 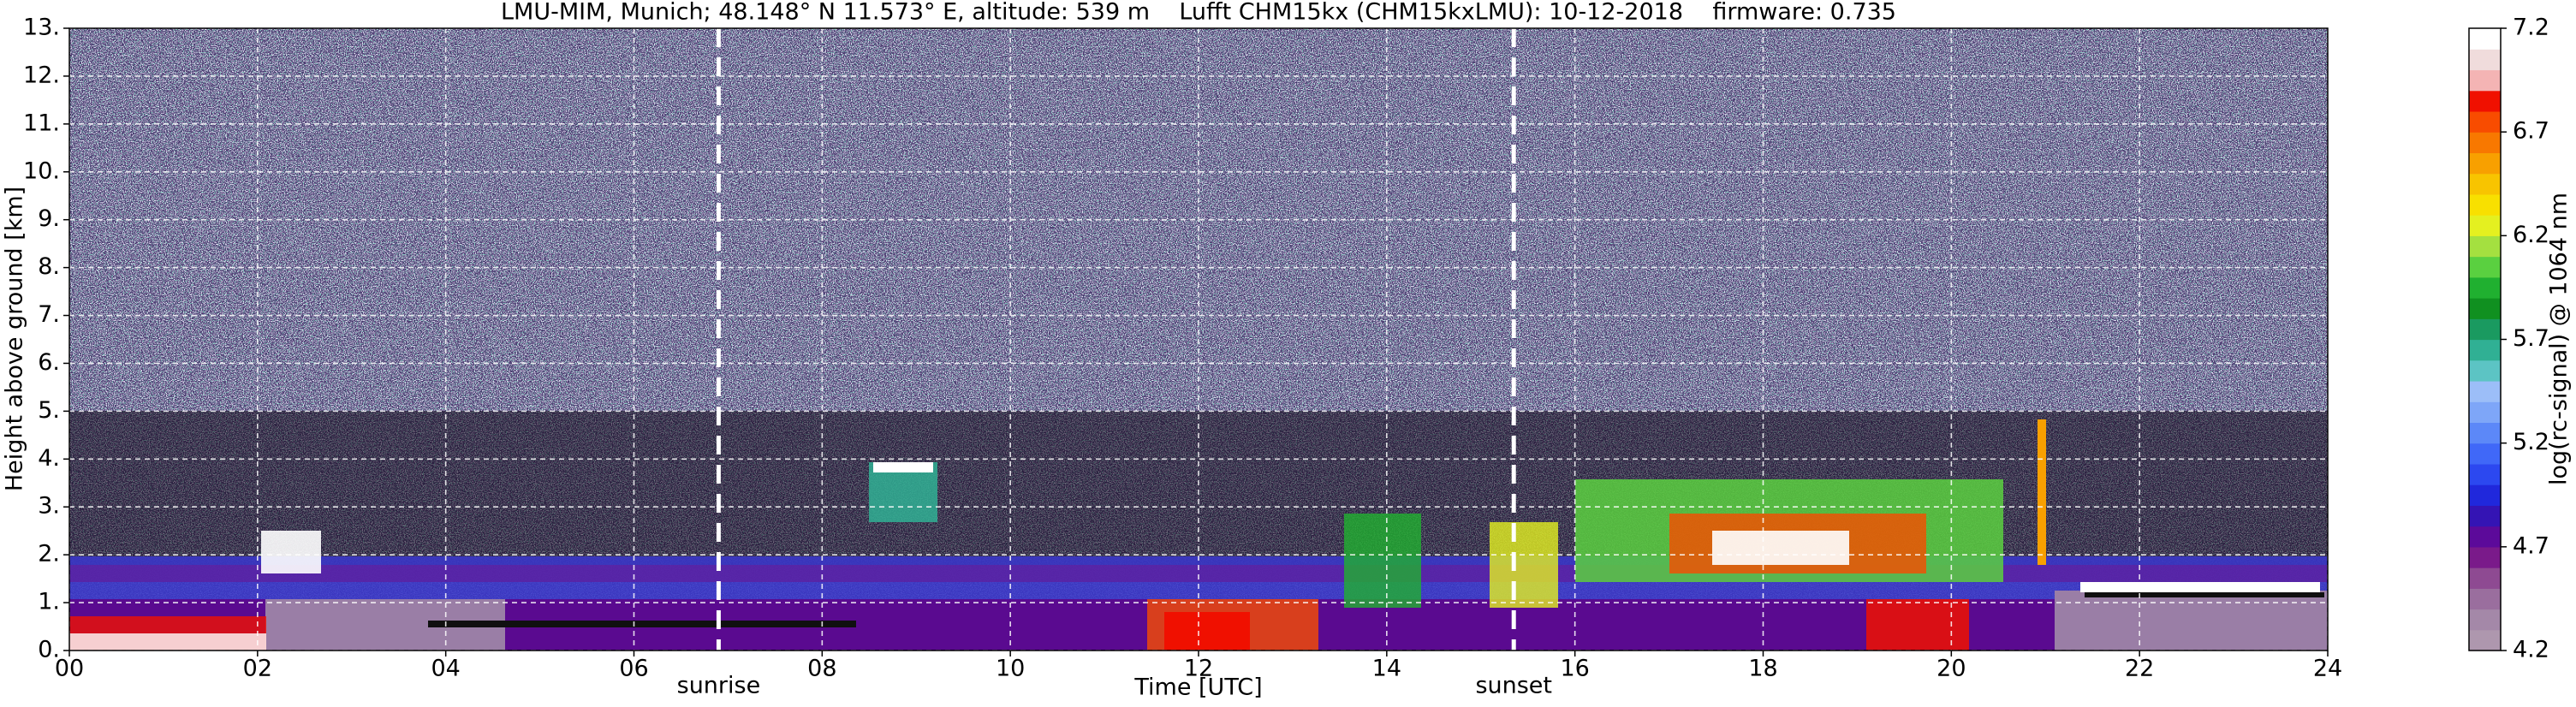 I want to click on y-tick-label: 6., so click(x=49, y=362).